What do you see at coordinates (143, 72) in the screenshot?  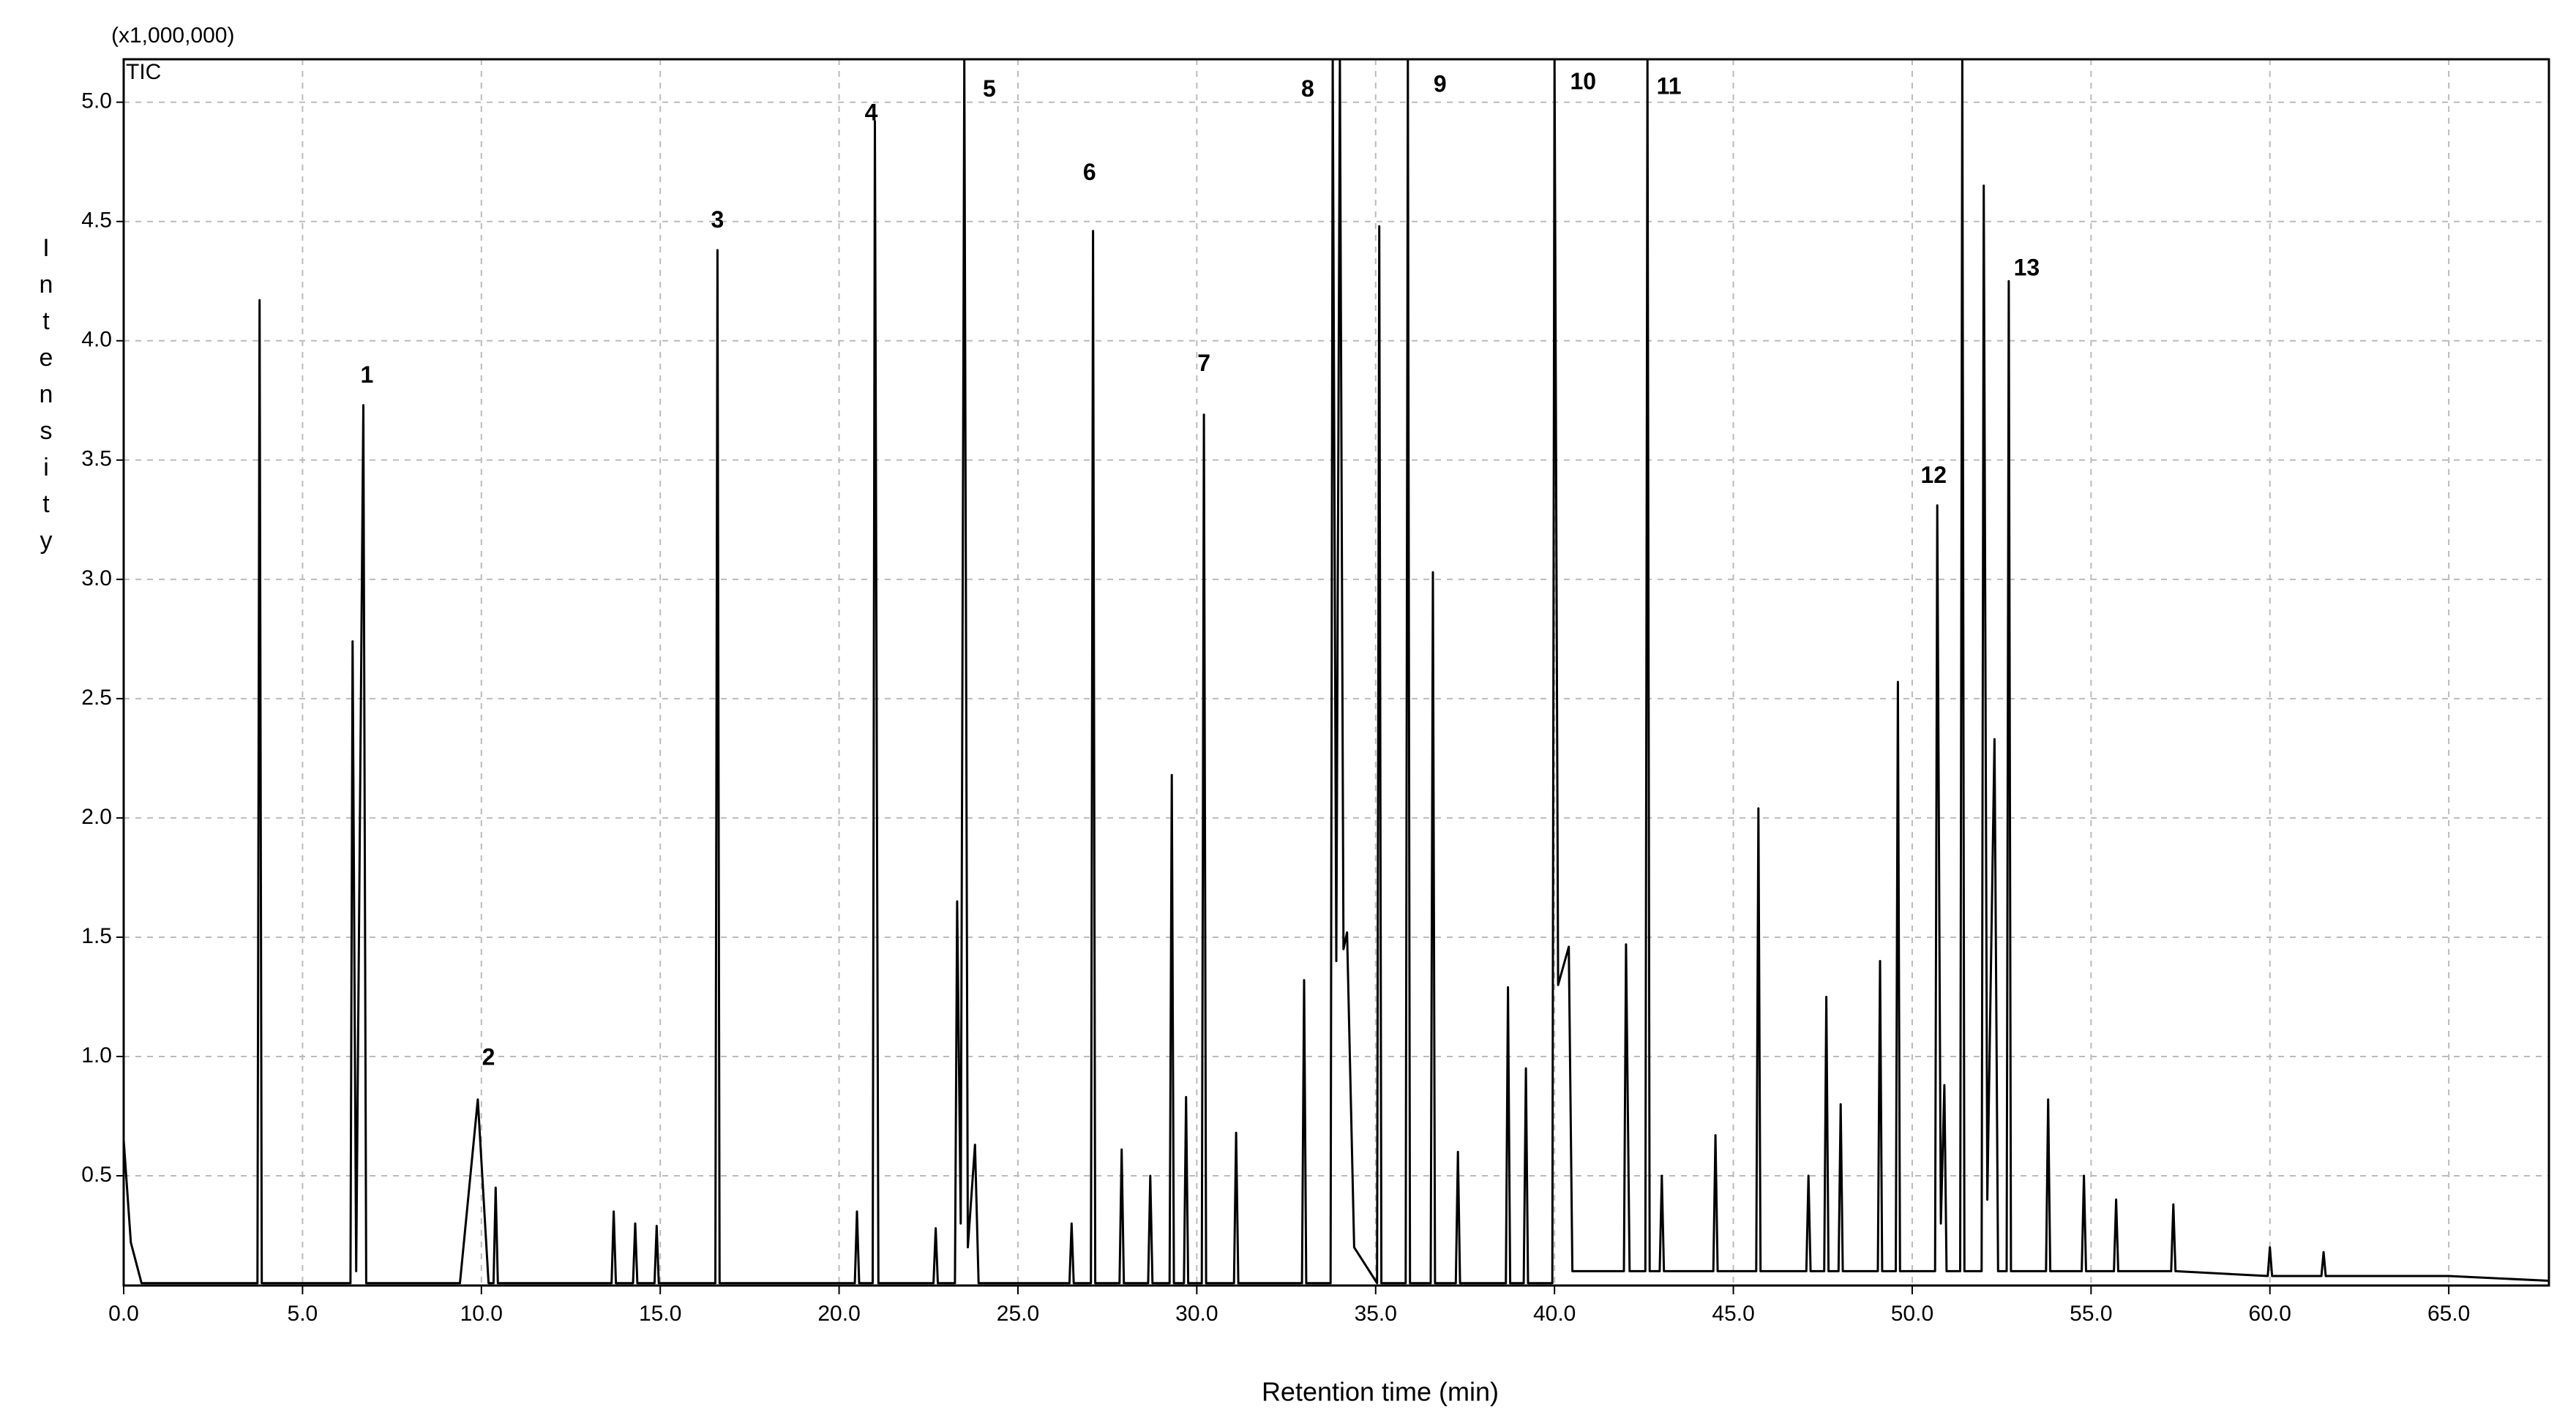 I see `chart-title: TIC` at bounding box center [143, 72].